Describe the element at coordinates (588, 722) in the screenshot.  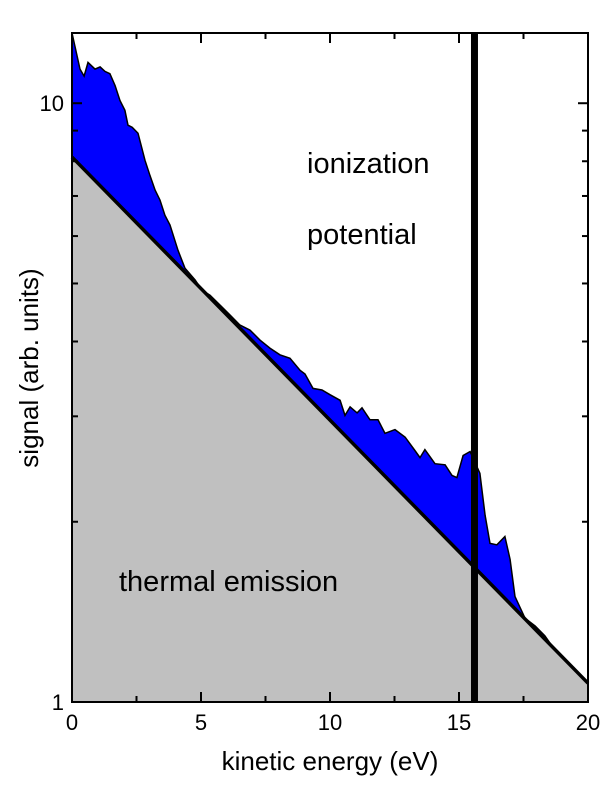
I see `x-tick-label: 20` at that location.